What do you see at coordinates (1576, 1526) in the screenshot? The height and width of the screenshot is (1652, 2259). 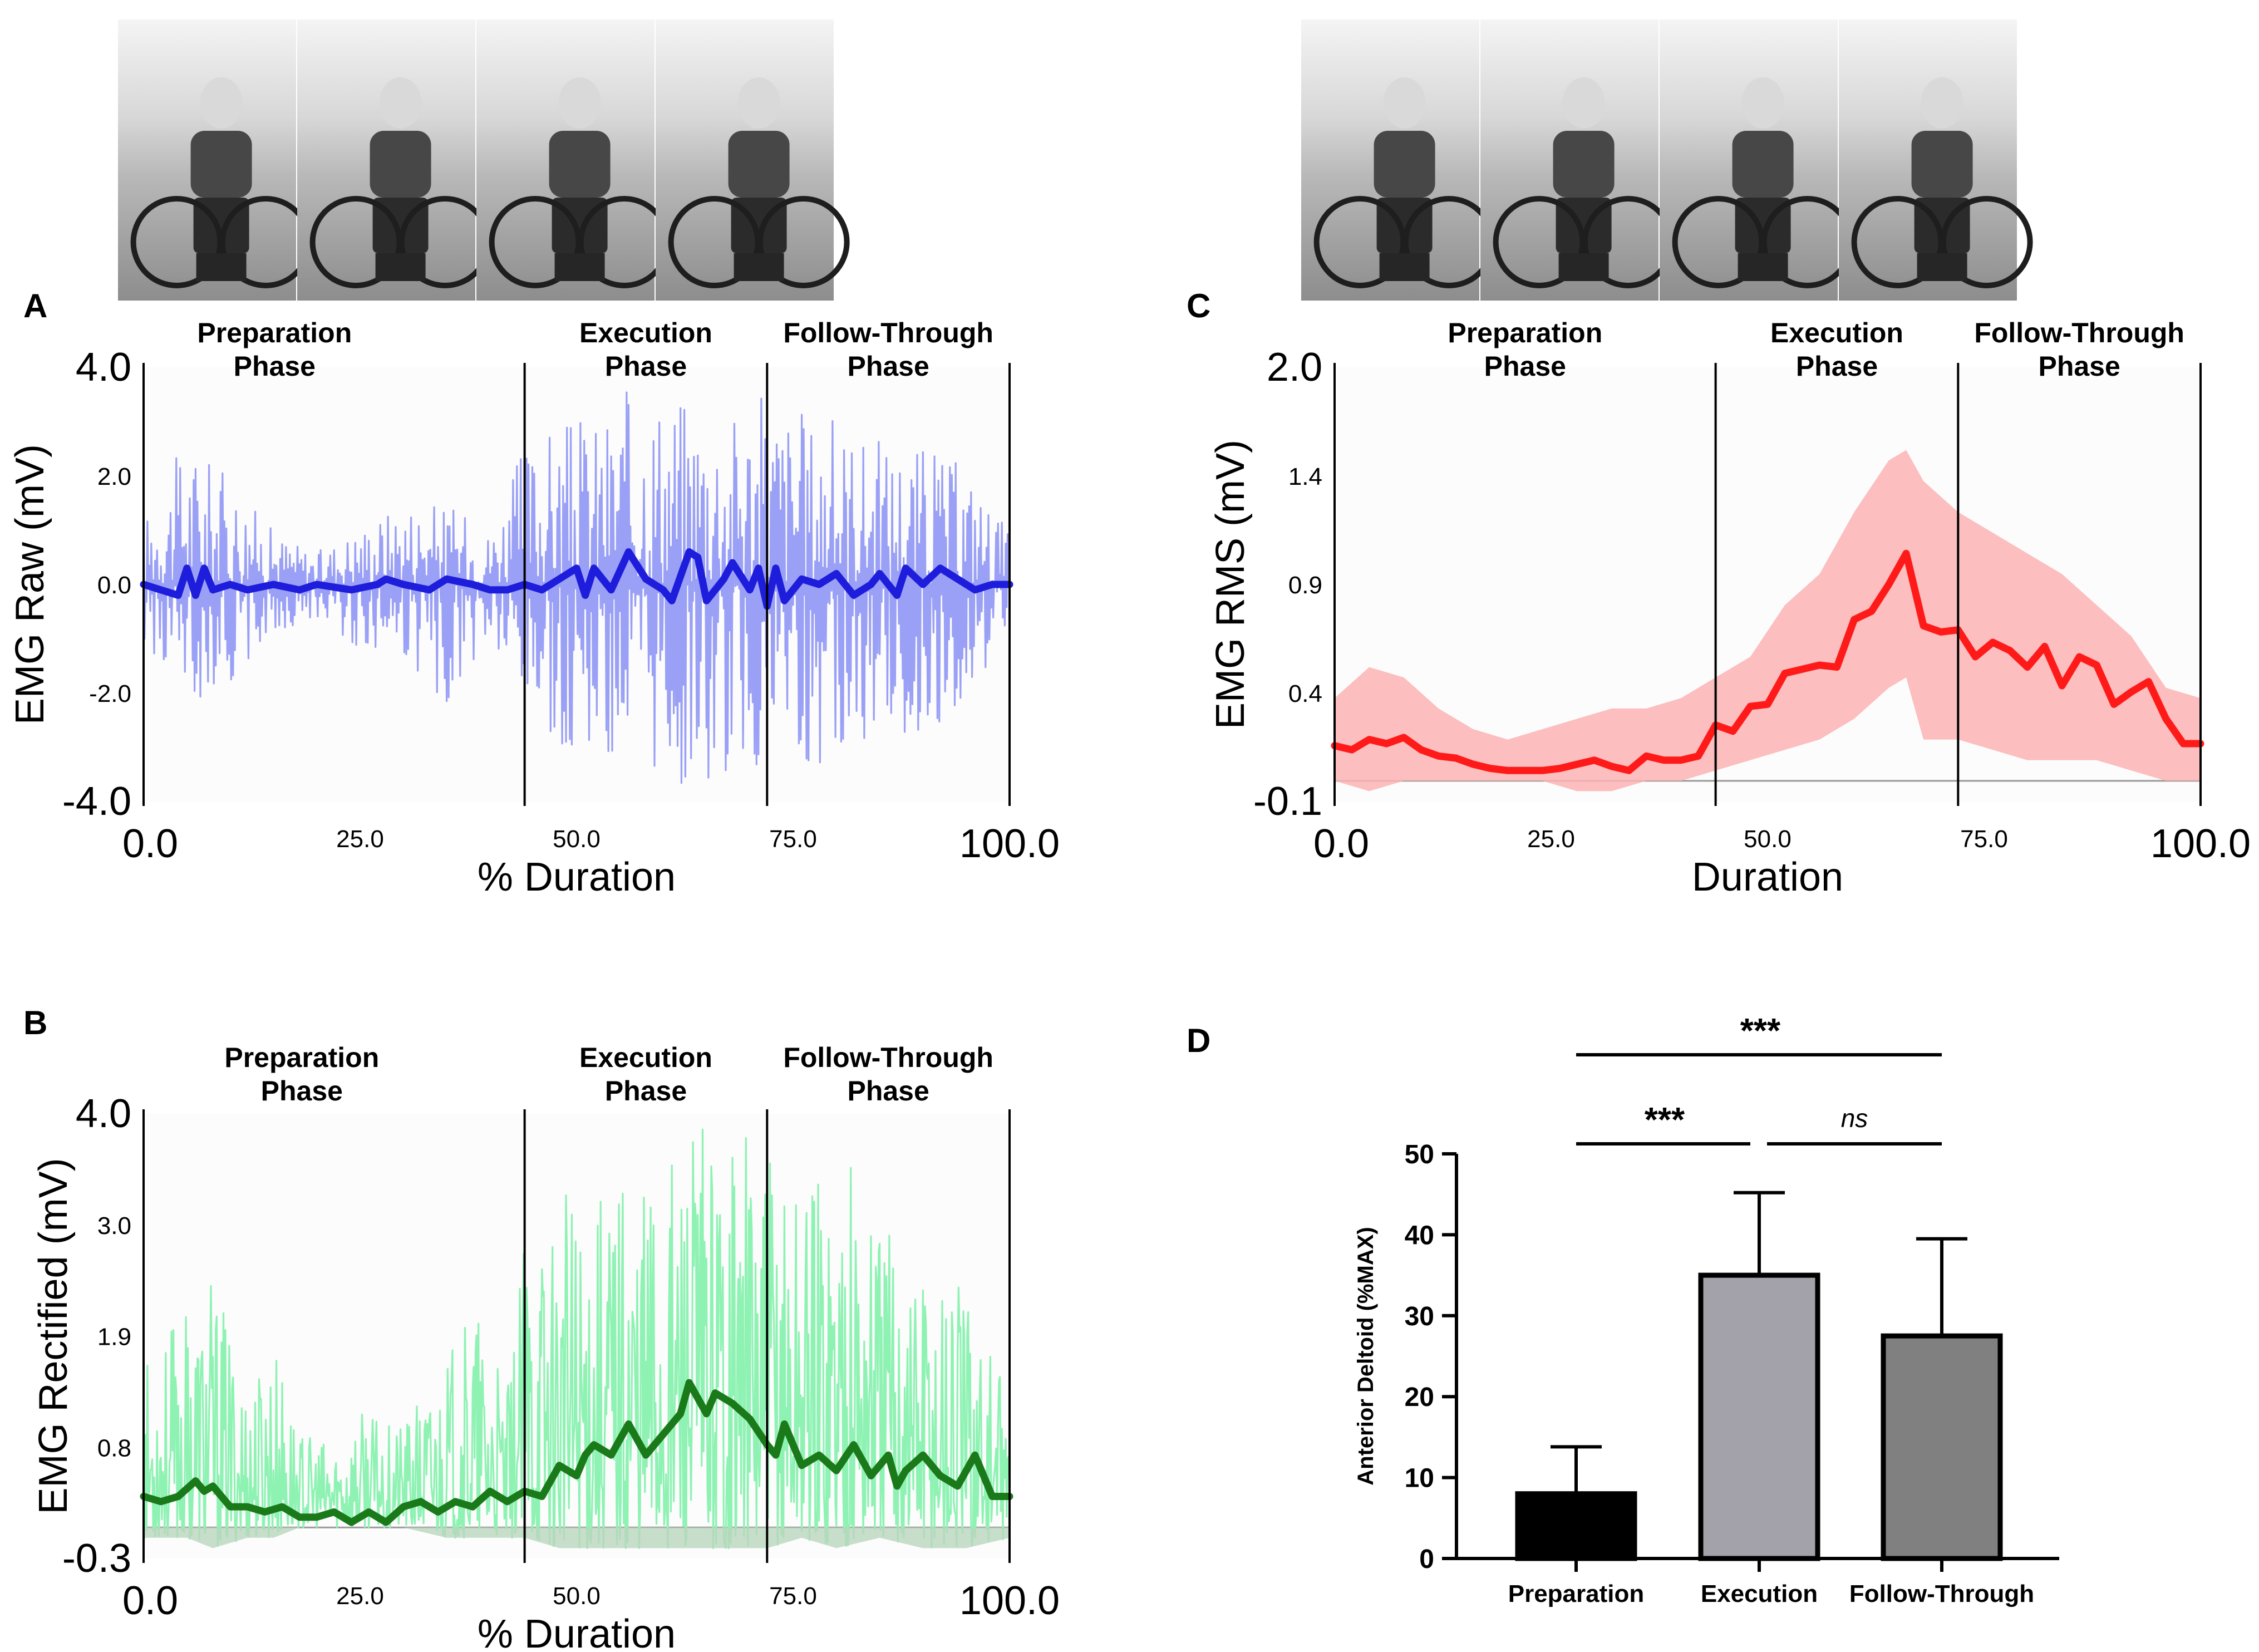 I see `bar-preparation` at bounding box center [1576, 1526].